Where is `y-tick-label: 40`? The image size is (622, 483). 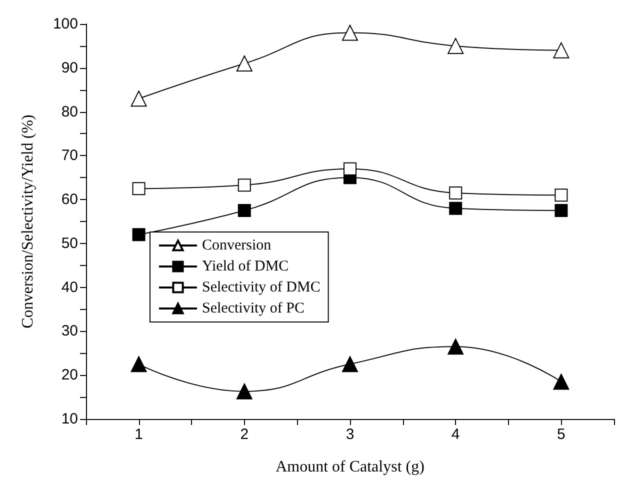
y-tick-label: 40 is located at coordinates (69, 287).